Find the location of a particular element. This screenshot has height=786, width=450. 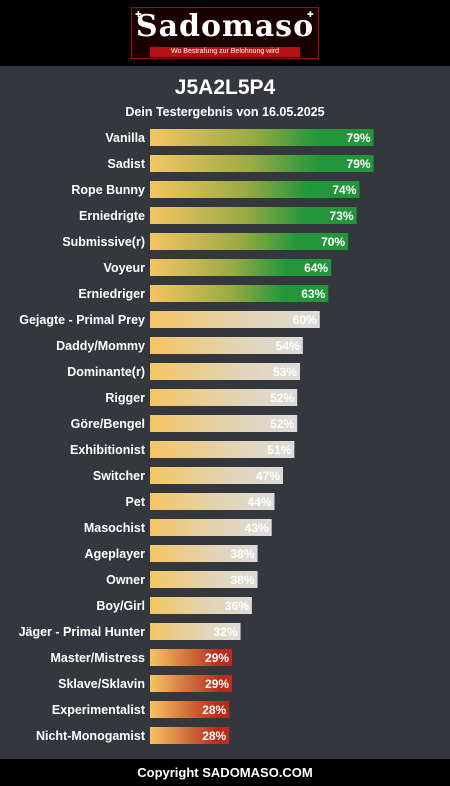

category-label: Pet is located at coordinates (136, 502).